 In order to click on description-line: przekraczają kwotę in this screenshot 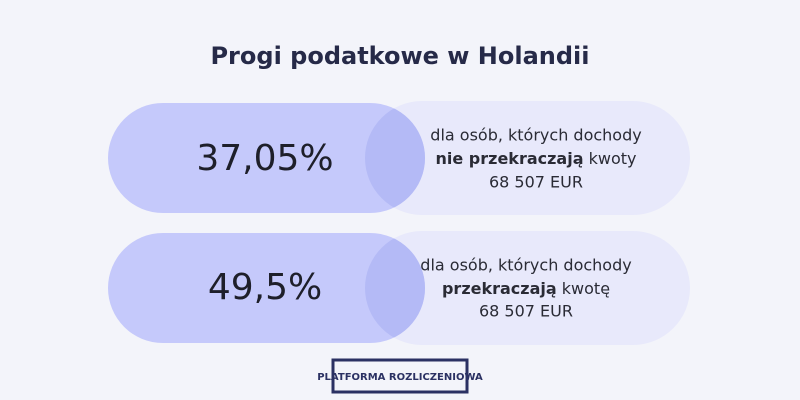, I will do `click(526, 288)`.